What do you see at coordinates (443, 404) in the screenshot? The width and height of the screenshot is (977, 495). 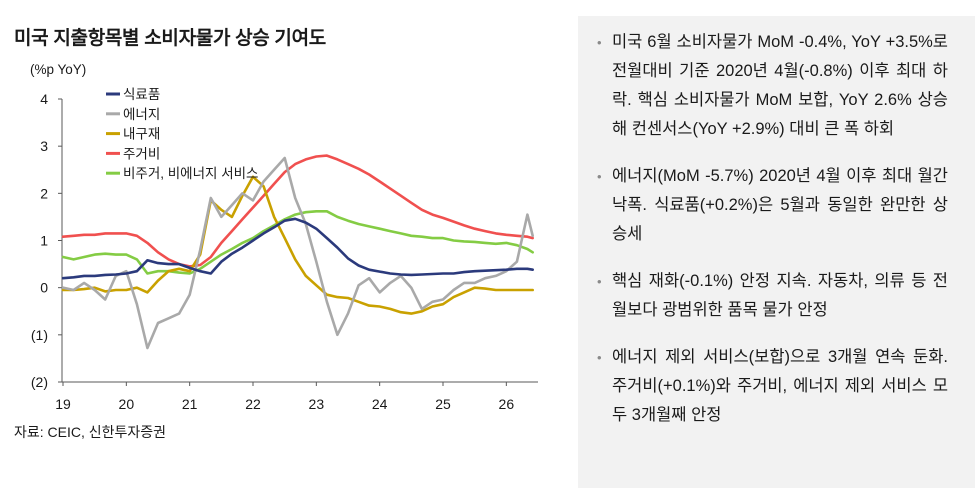 I see `x-tick-label: 25` at bounding box center [443, 404].